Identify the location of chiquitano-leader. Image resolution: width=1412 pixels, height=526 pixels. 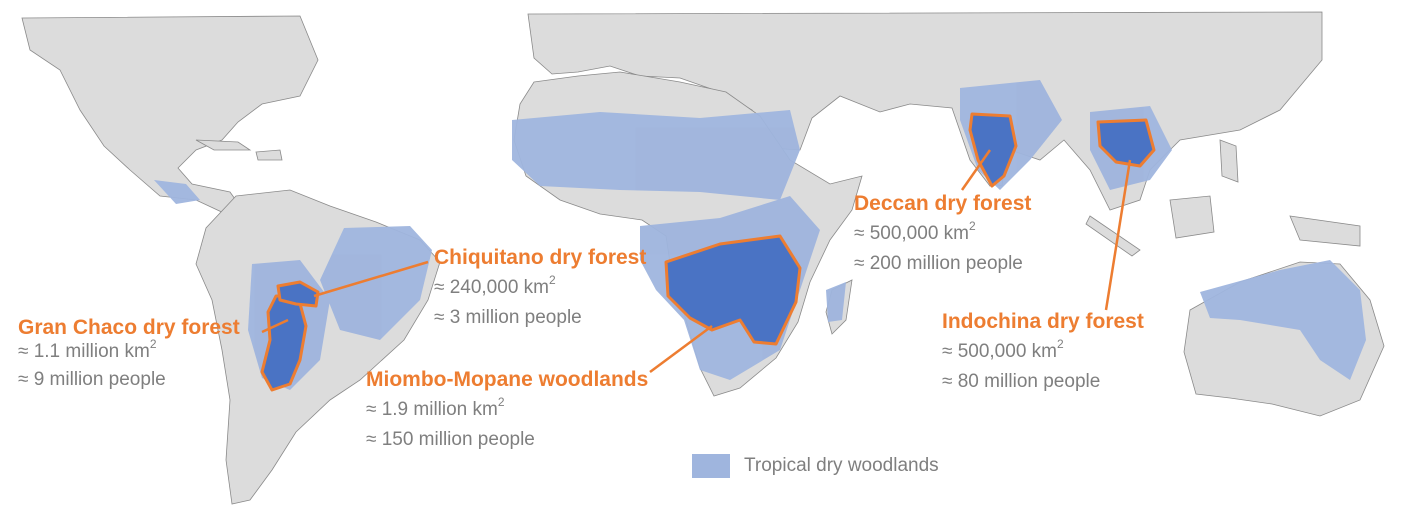
(371, 279).